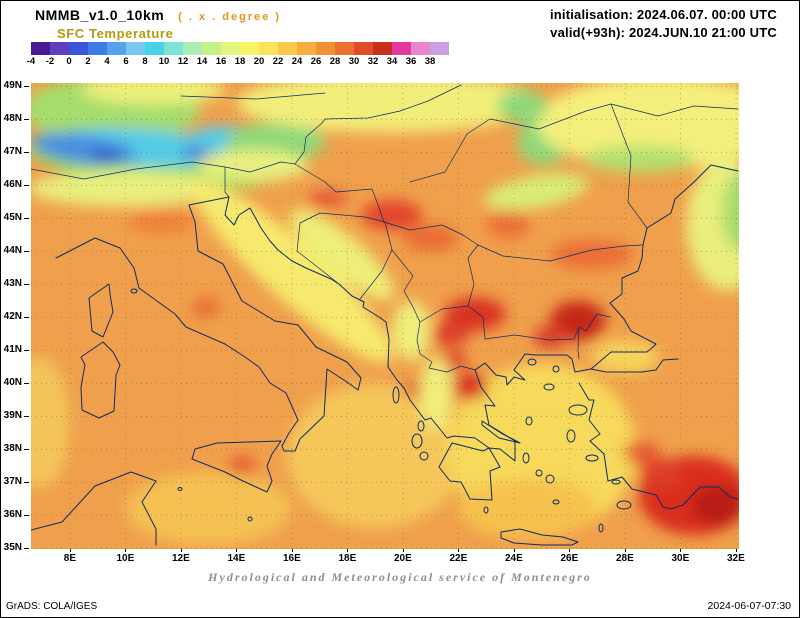  I want to click on temperature-colorbar, so click(240, 48).